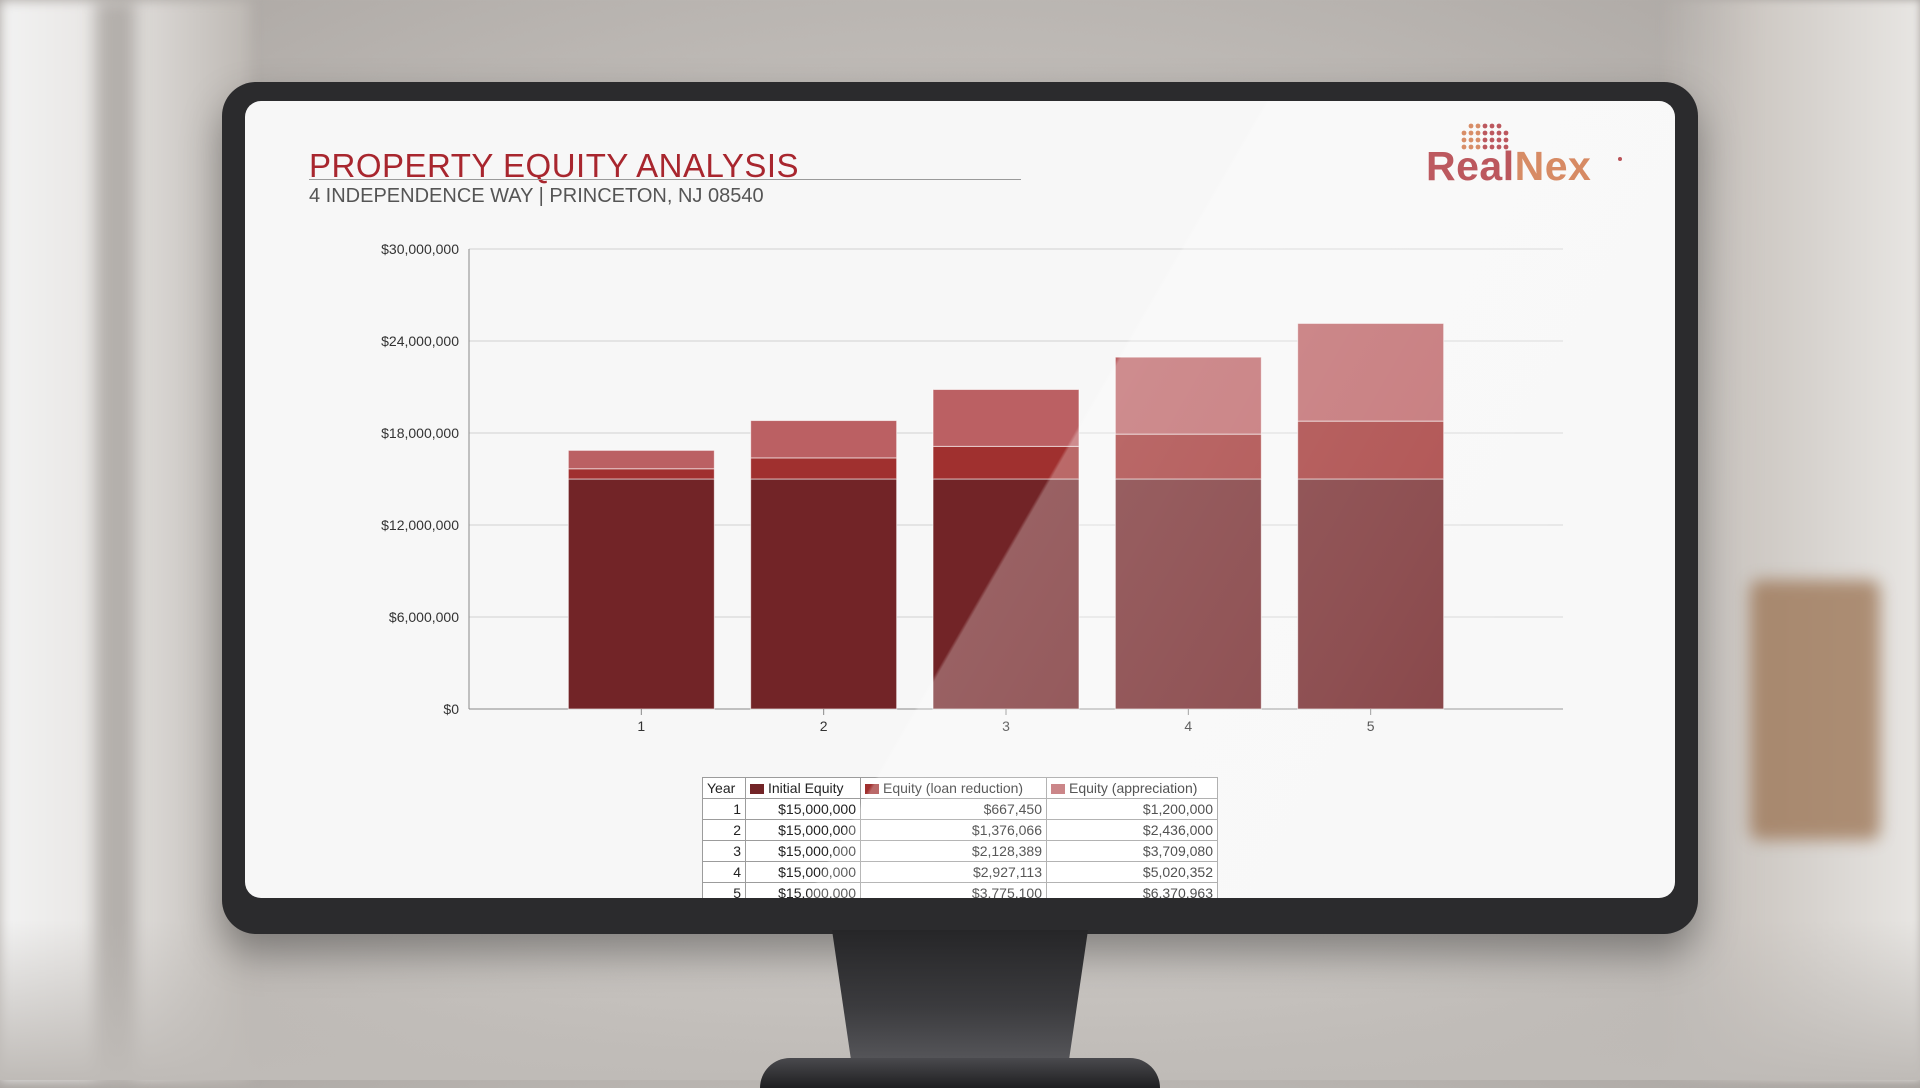  I want to click on x-tick-label: 4, so click(1188, 726).